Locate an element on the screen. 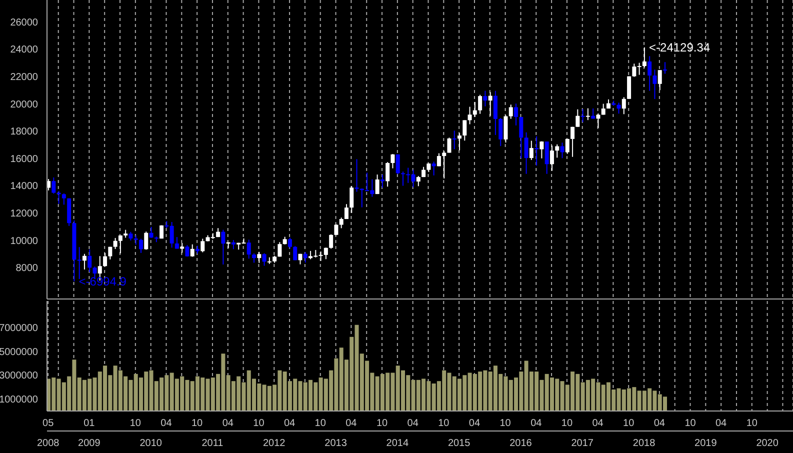 This screenshot has height=453, width=793. y-tick-label: 1000000 is located at coordinates (19, 400).